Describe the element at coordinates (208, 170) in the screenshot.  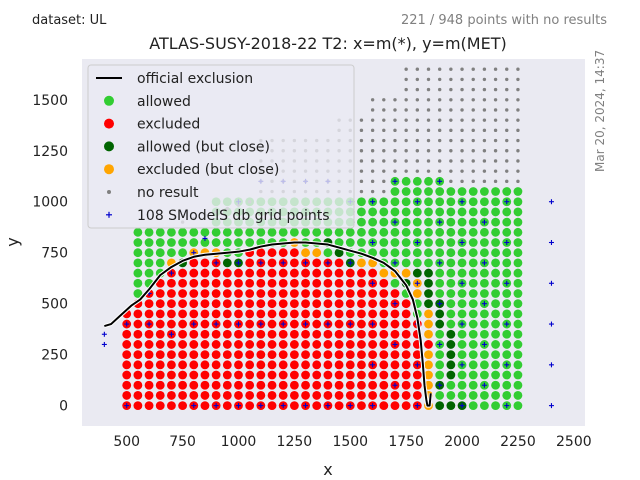
I see `legend-label: excluded (but close)` at that location.